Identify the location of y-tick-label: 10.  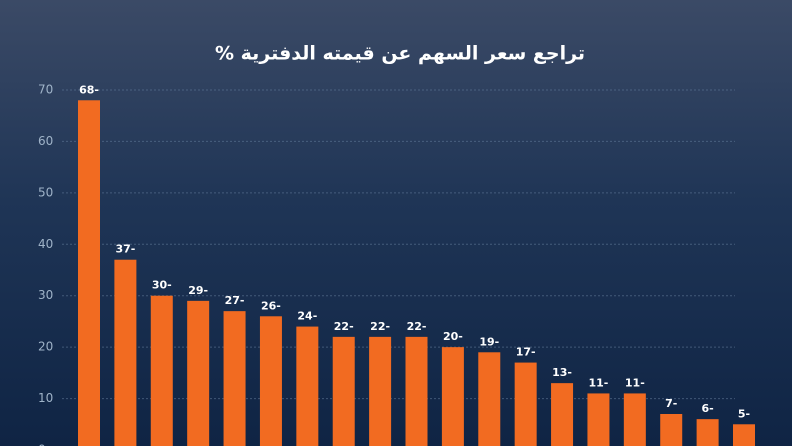
(45, 398).